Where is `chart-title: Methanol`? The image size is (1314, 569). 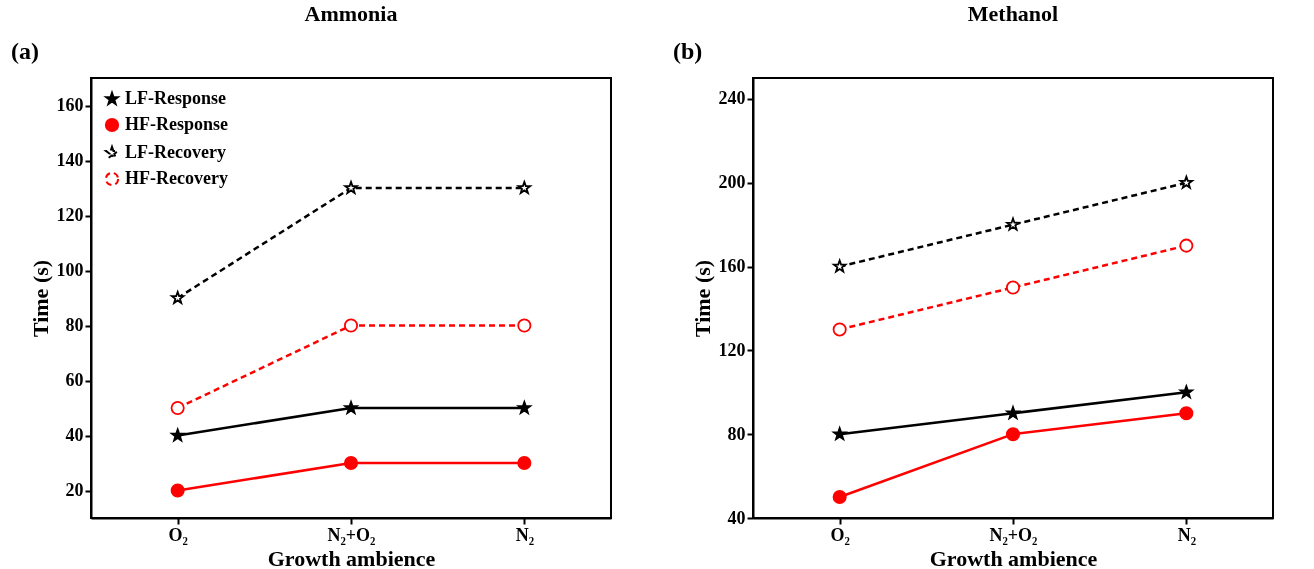
chart-title: Methanol is located at coordinates (1013, 13).